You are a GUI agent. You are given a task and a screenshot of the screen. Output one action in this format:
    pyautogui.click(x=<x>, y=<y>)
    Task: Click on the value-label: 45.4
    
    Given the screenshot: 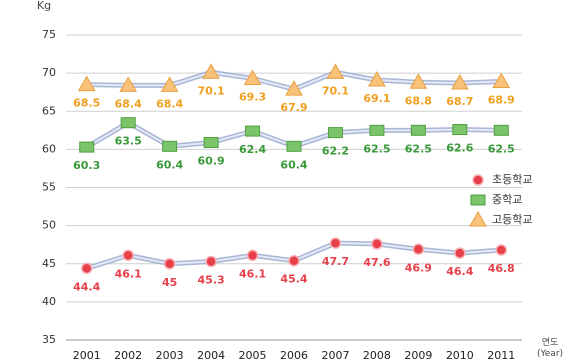 What is the action you would take?
    pyautogui.click(x=293, y=279)
    